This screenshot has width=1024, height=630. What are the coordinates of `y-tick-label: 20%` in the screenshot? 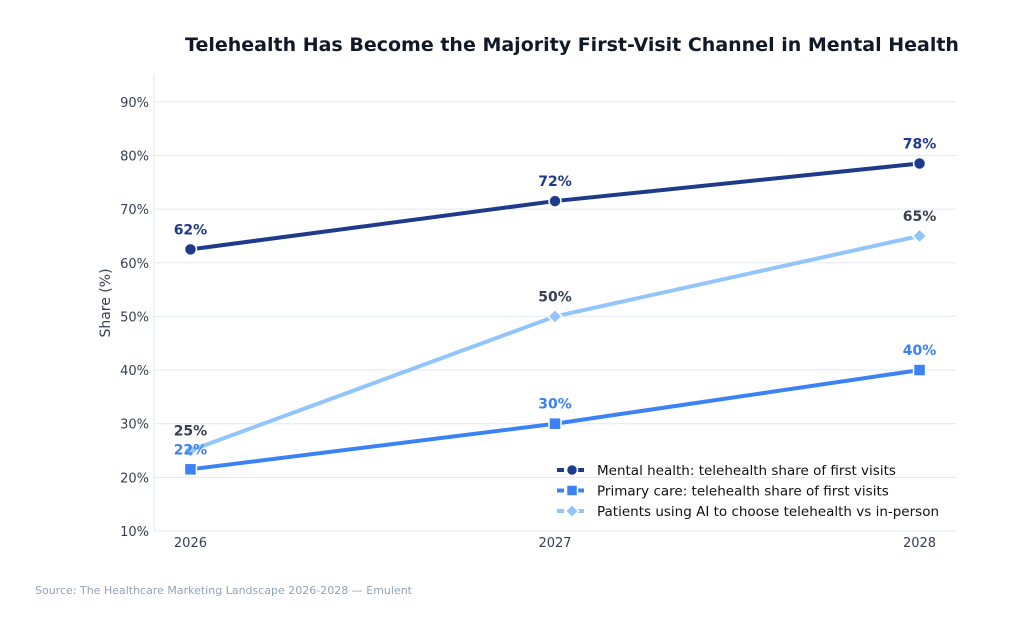 It's located at (134, 478).